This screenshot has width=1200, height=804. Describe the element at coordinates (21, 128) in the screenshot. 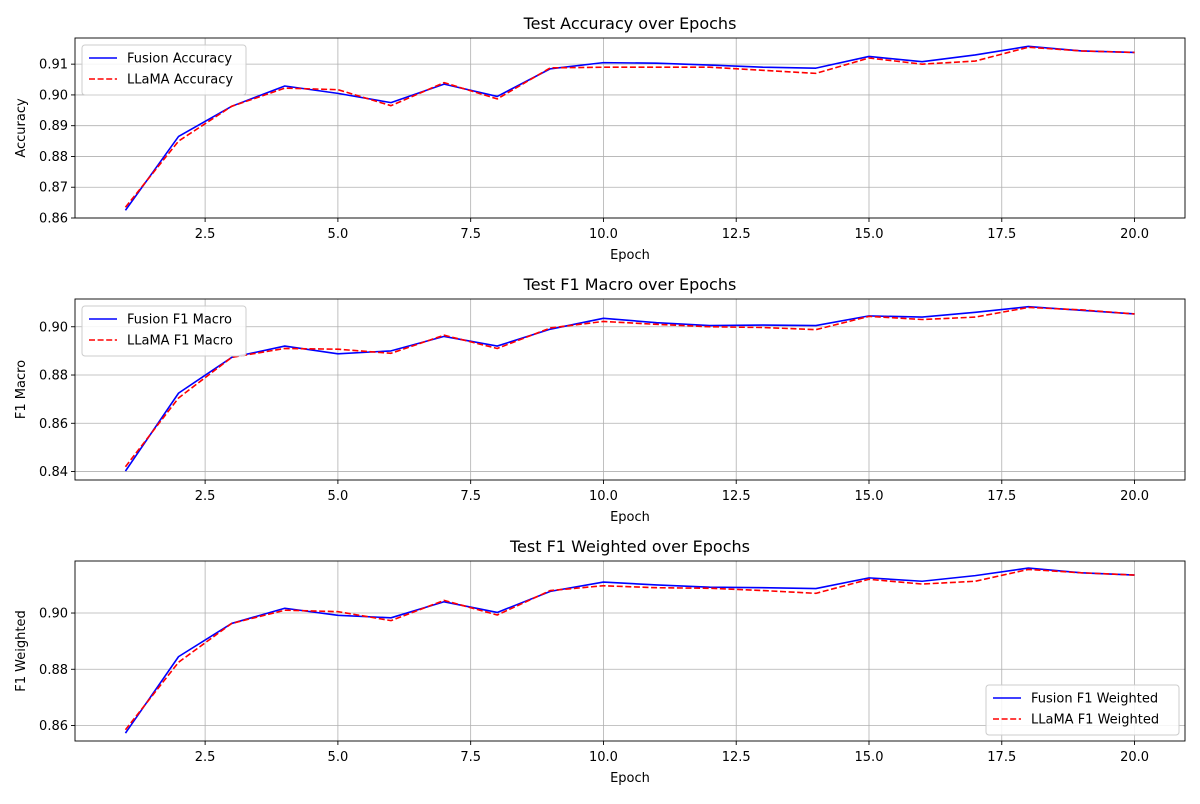

I see `y-axis-label: Accuracy` at that location.